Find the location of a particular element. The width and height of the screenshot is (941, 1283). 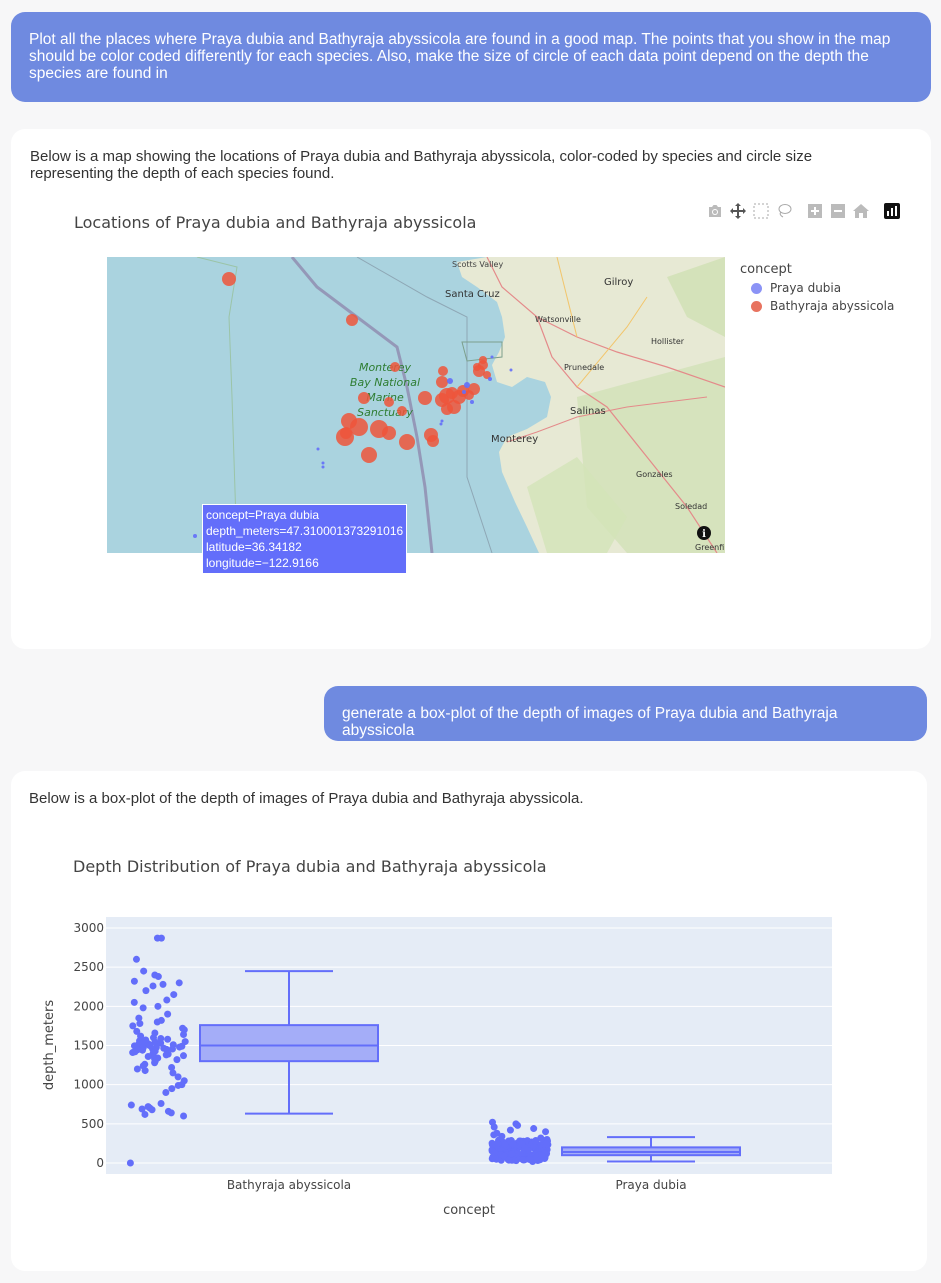

boxplot-box is located at coordinates (289, 1043).